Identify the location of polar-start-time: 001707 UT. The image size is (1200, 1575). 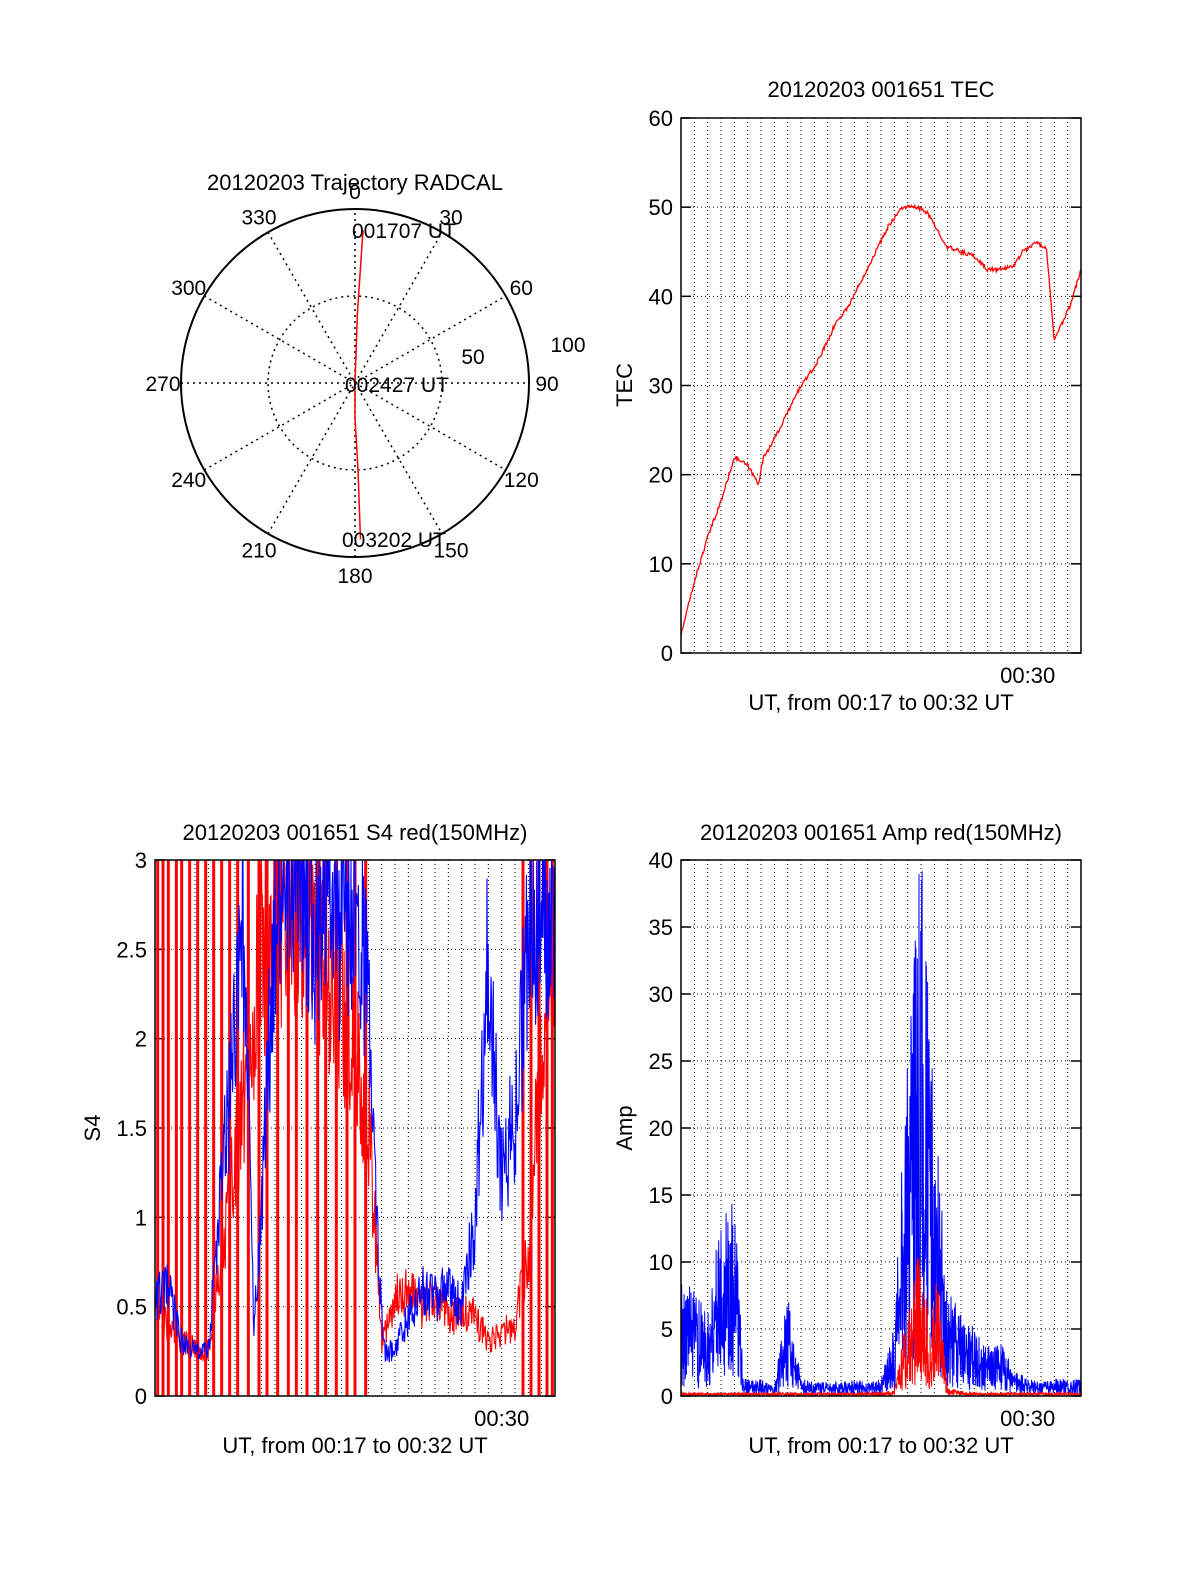
(404, 231).